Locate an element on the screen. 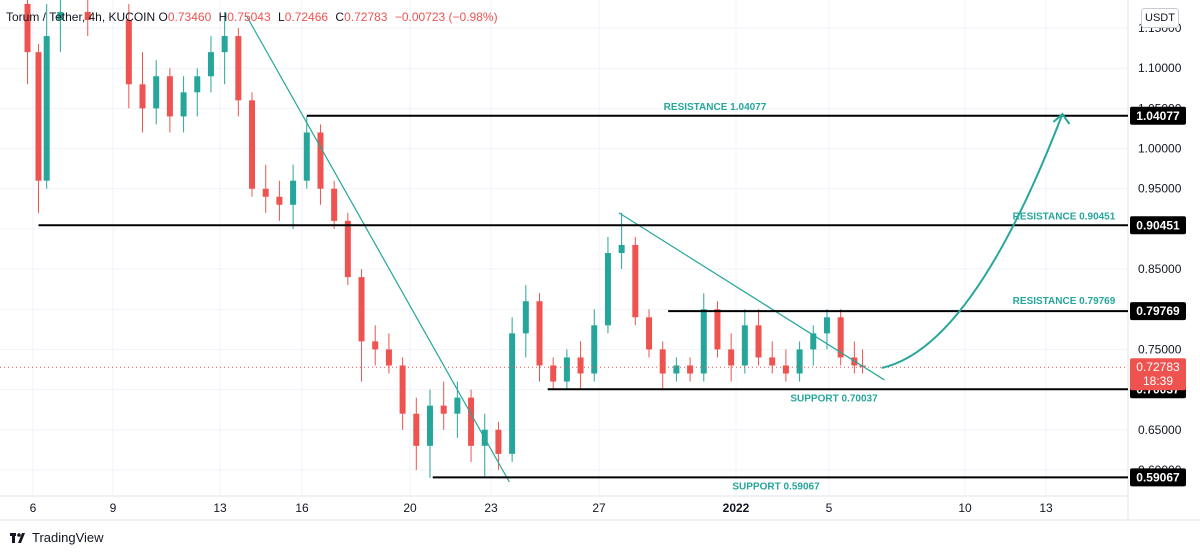 This screenshot has height=560, width=1200. x-tick-label: 5 is located at coordinates (829, 508).